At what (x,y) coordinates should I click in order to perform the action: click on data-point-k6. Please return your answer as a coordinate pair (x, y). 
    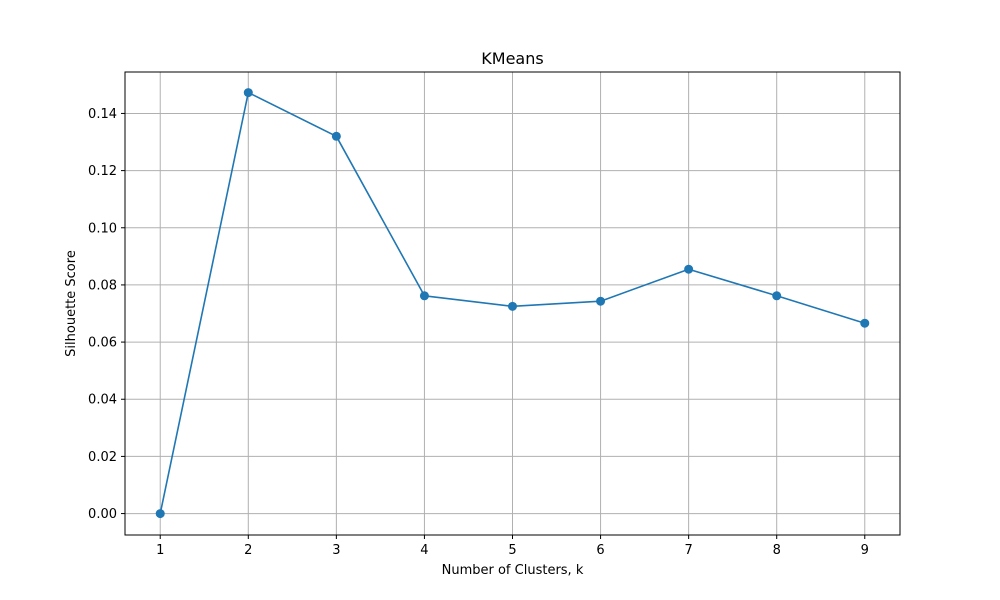
    Looking at the image, I should click on (601, 301).